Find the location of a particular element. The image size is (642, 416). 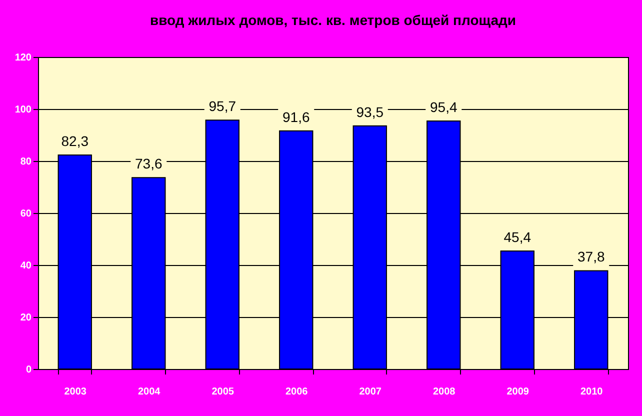

x-tick-label: 2009 is located at coordinates (518, 392).